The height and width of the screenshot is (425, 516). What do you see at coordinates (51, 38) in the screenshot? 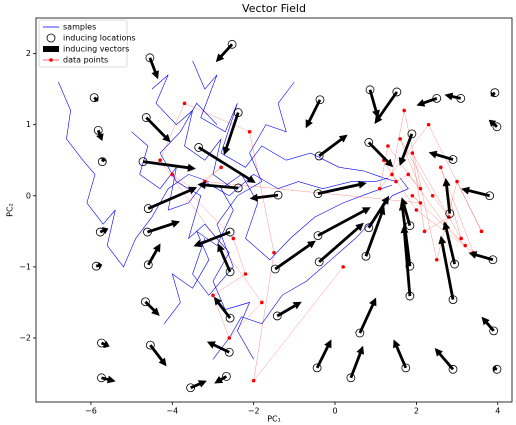
I see `legend-swatch` at bounding box center [51, 38].